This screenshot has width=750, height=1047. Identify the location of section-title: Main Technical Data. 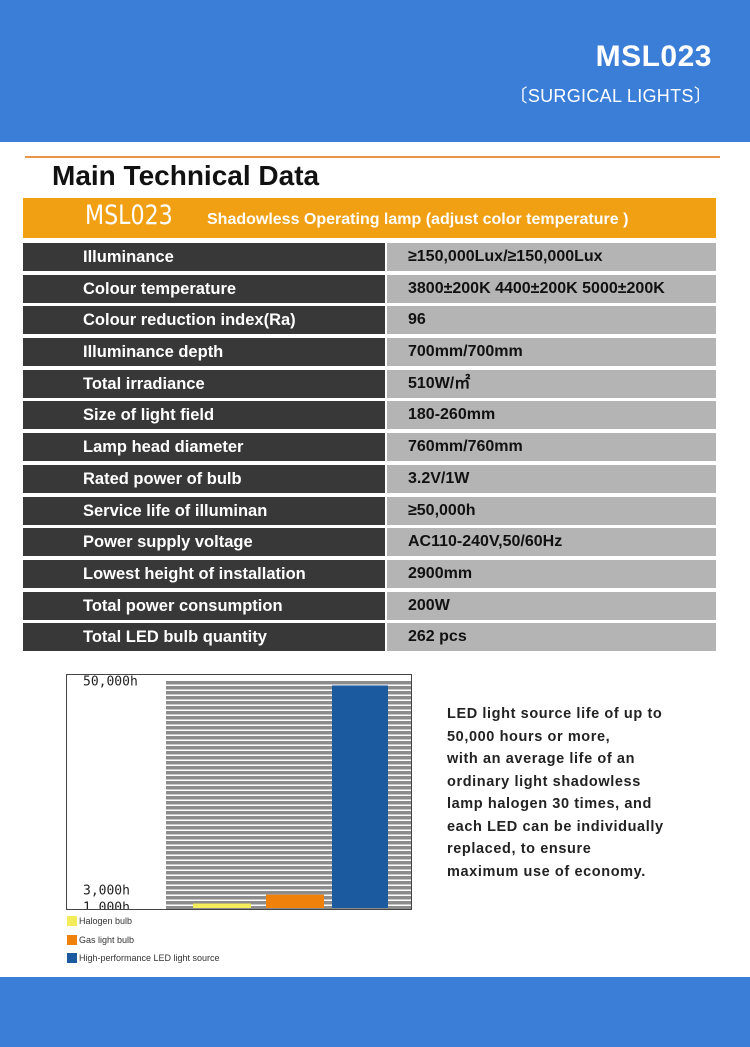
(186, 175).